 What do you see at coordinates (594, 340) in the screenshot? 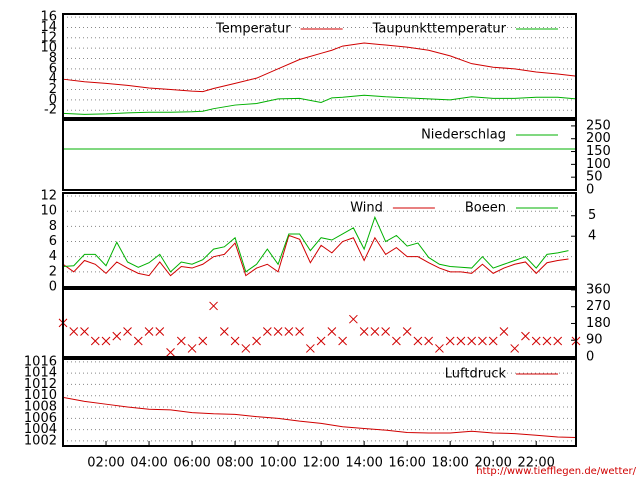
I see `y-tick-label: 90` at bounding box center [594, 340].